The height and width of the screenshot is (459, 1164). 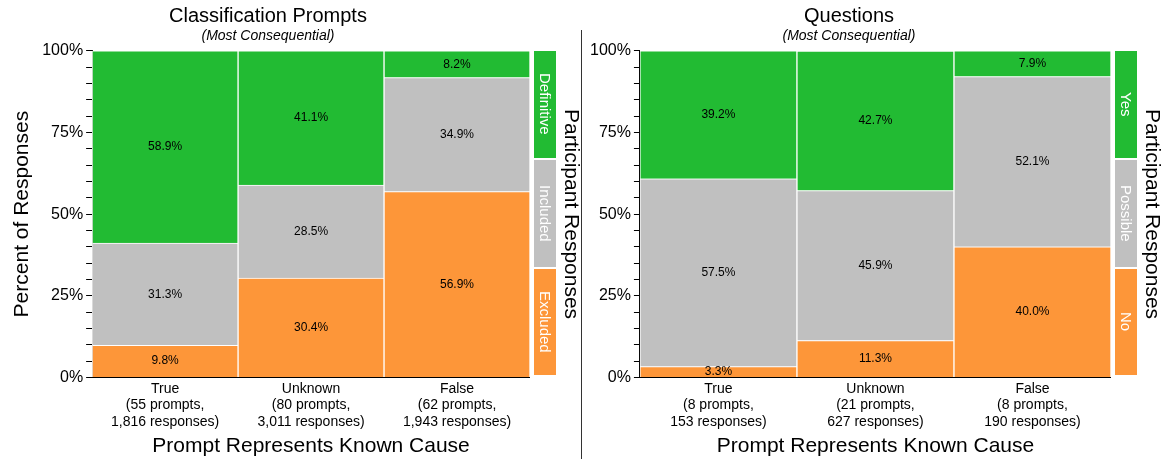 What do you see at coordinates (165, 293) in the screenshot?
I see `data-label: 31.3%` at bounding box center [165, 293].